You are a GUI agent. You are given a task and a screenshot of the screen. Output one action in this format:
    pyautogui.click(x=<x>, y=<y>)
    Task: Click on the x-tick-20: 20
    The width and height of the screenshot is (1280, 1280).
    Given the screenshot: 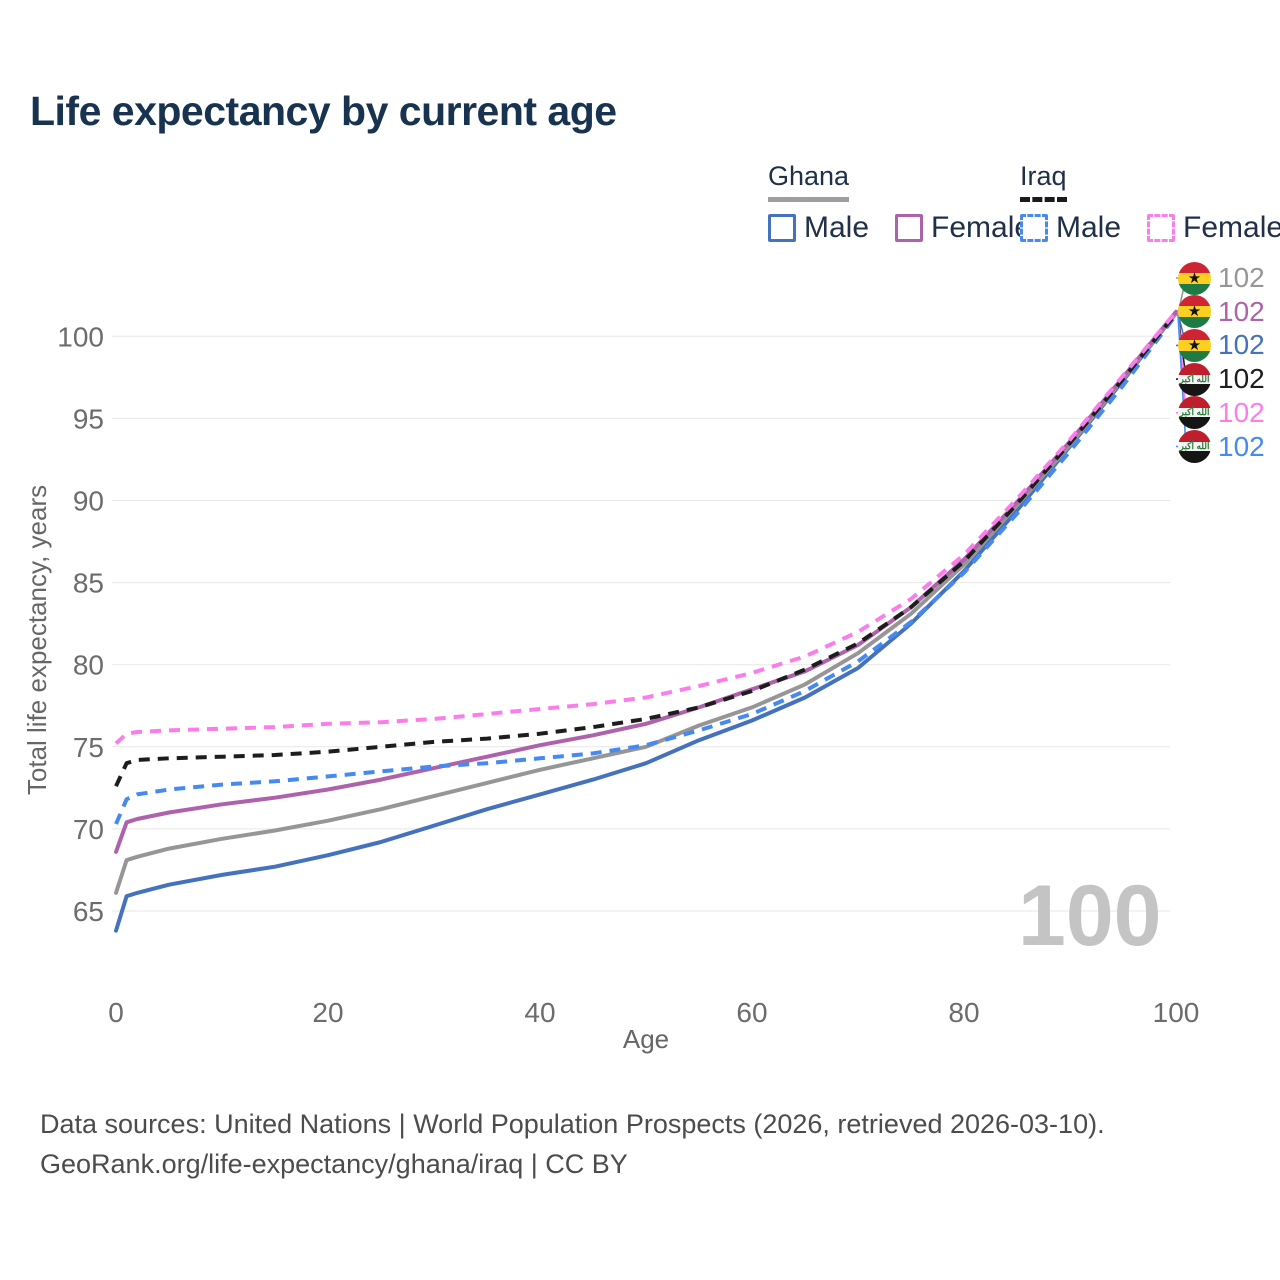 What is the action you would take?
    pyautogui.click(x=327, y=1012)
    